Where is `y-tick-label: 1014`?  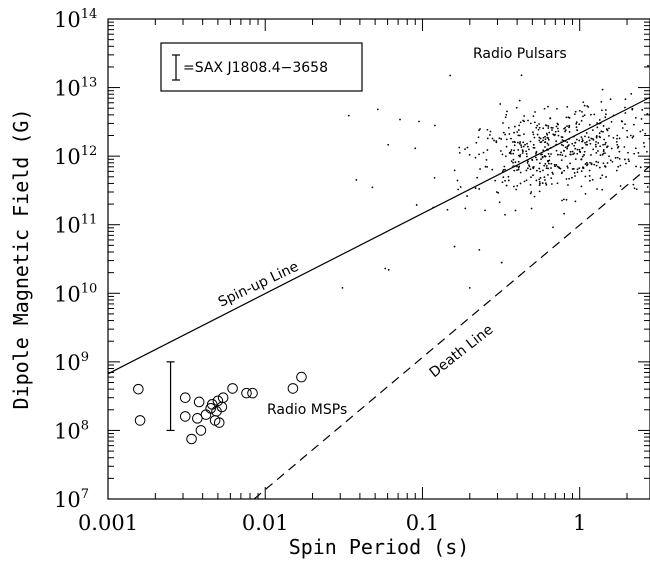 y-tick-label: 1014 is located at coordinates (75, 19).